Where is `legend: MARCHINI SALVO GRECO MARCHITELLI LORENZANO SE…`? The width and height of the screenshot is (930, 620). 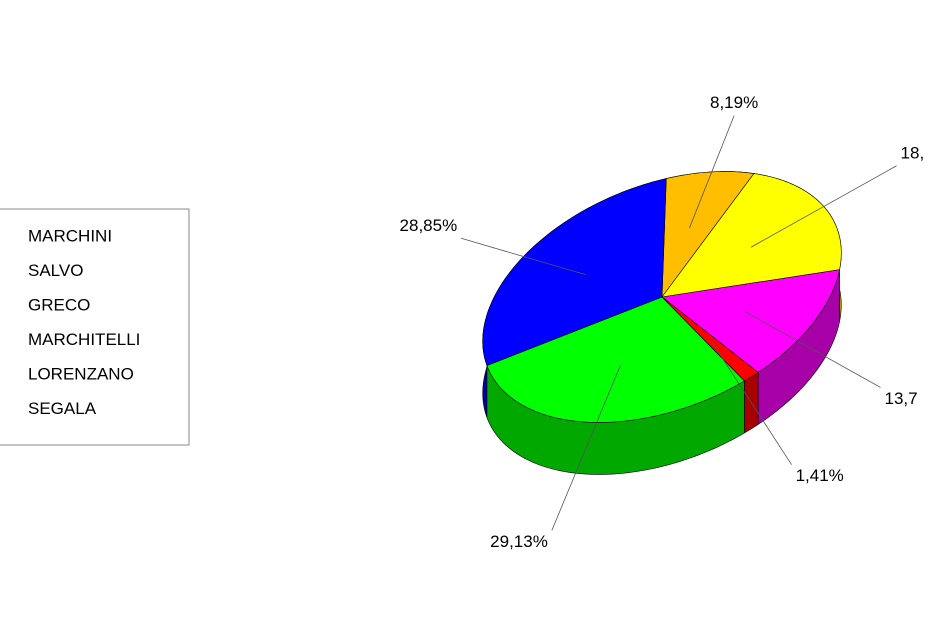
legend: MARCHINI SALVO GRECO MARCHITELLI LORENZANO SE… is located at coordinates (84, 322).